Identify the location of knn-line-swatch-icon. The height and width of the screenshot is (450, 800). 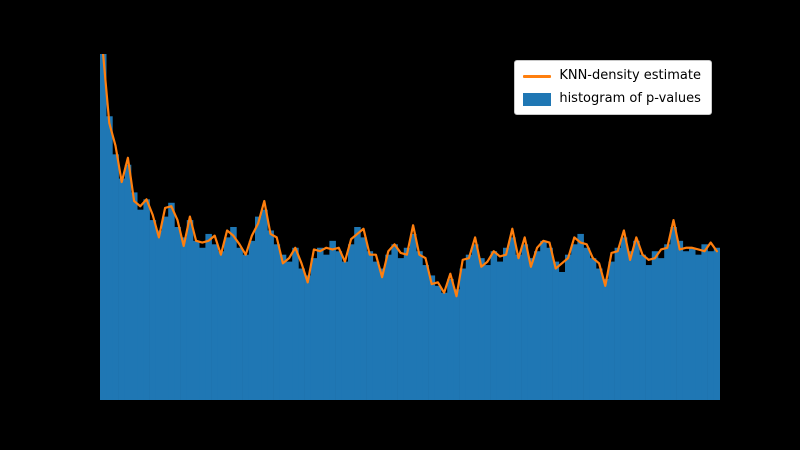
(537, 76).